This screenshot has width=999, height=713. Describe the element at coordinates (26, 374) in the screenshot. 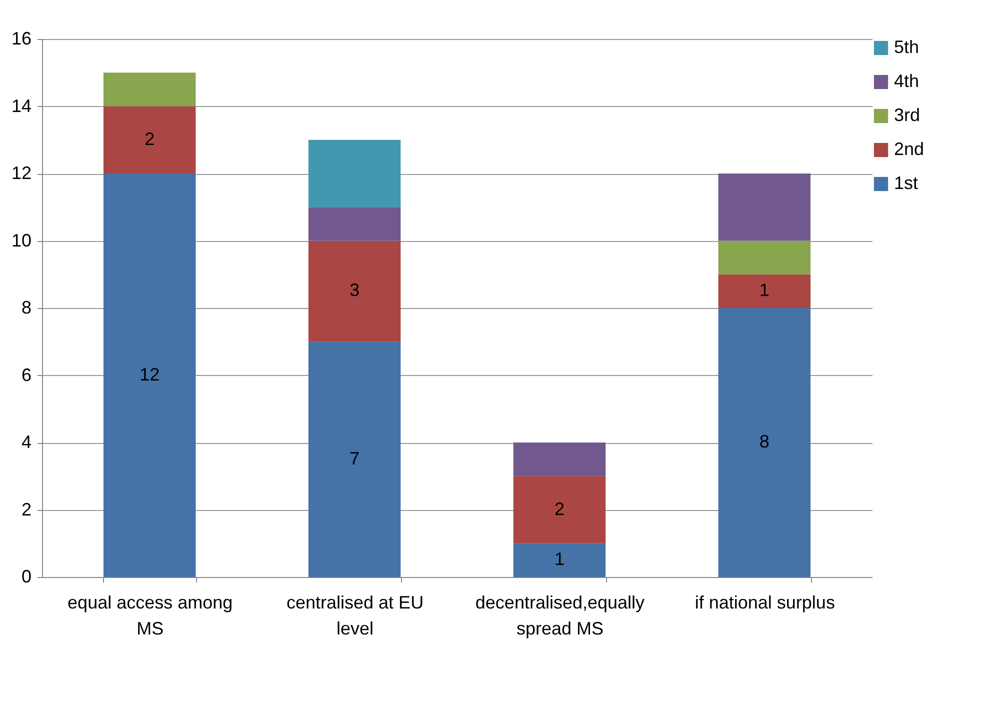

I see `y-tick-label: 6` at that location.